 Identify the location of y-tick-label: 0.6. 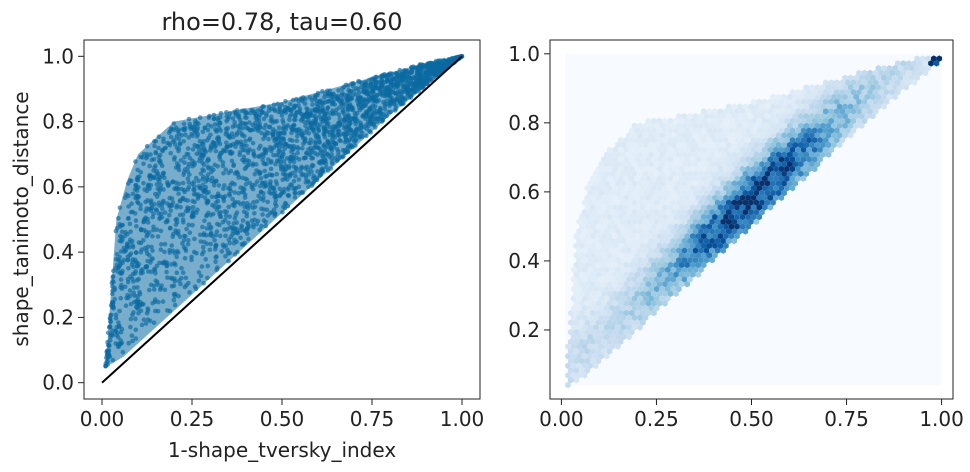
(524, 192).